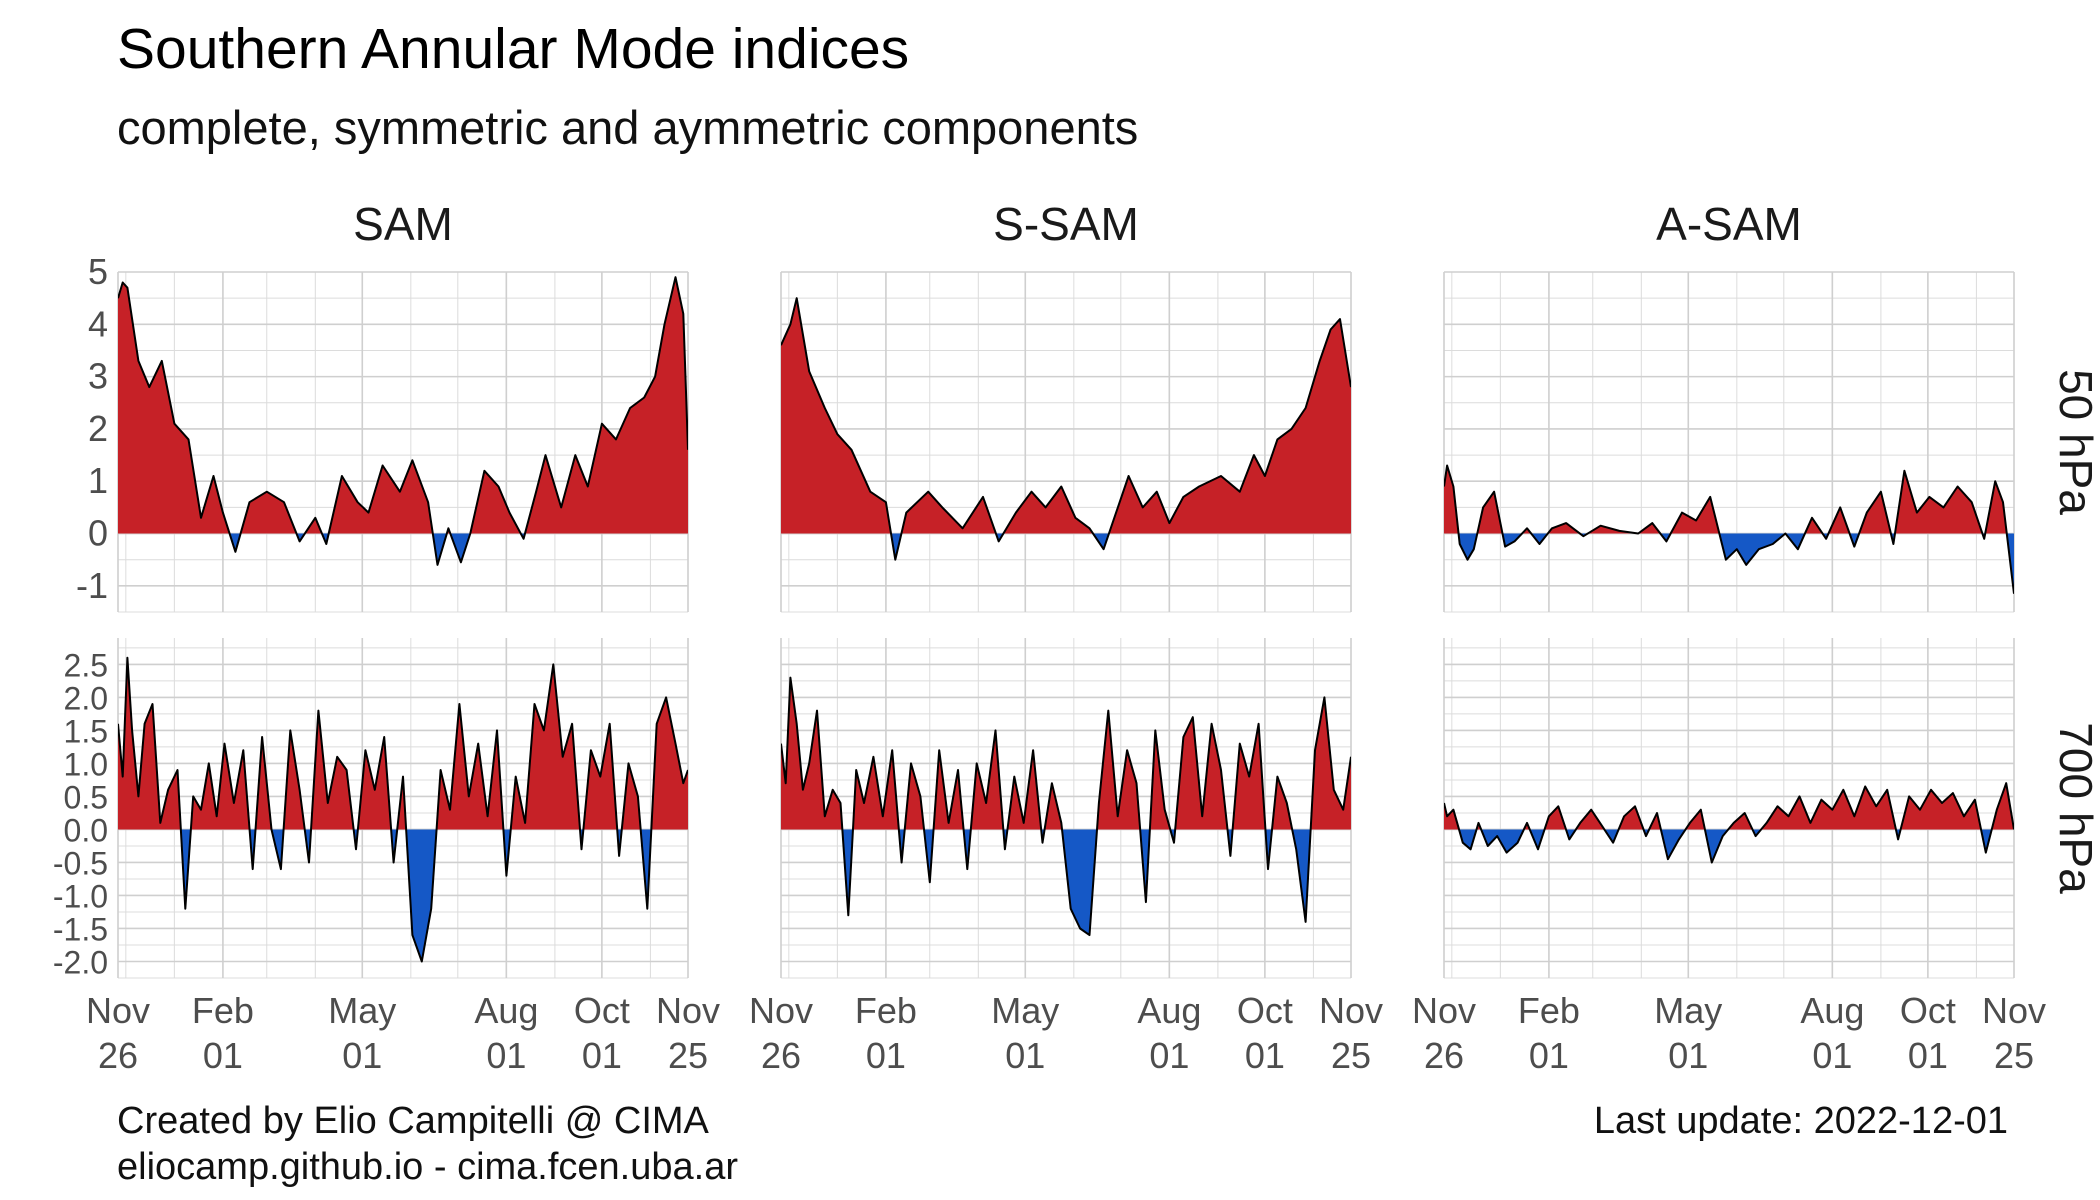 The image size is (2100, 1200). What do you see at coordinates (1066, 224) in the screenshot?
I see `facet-column-label: S-SAM` at bounding box center [1066, 224].